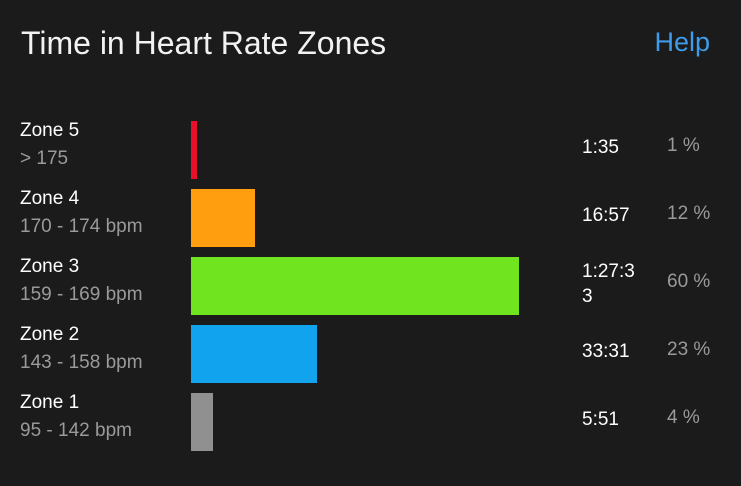  What do you see at coordinates (600, 419) in the screenshot?
I see `zone-time: 5:51` at bounding box center [600, 419].